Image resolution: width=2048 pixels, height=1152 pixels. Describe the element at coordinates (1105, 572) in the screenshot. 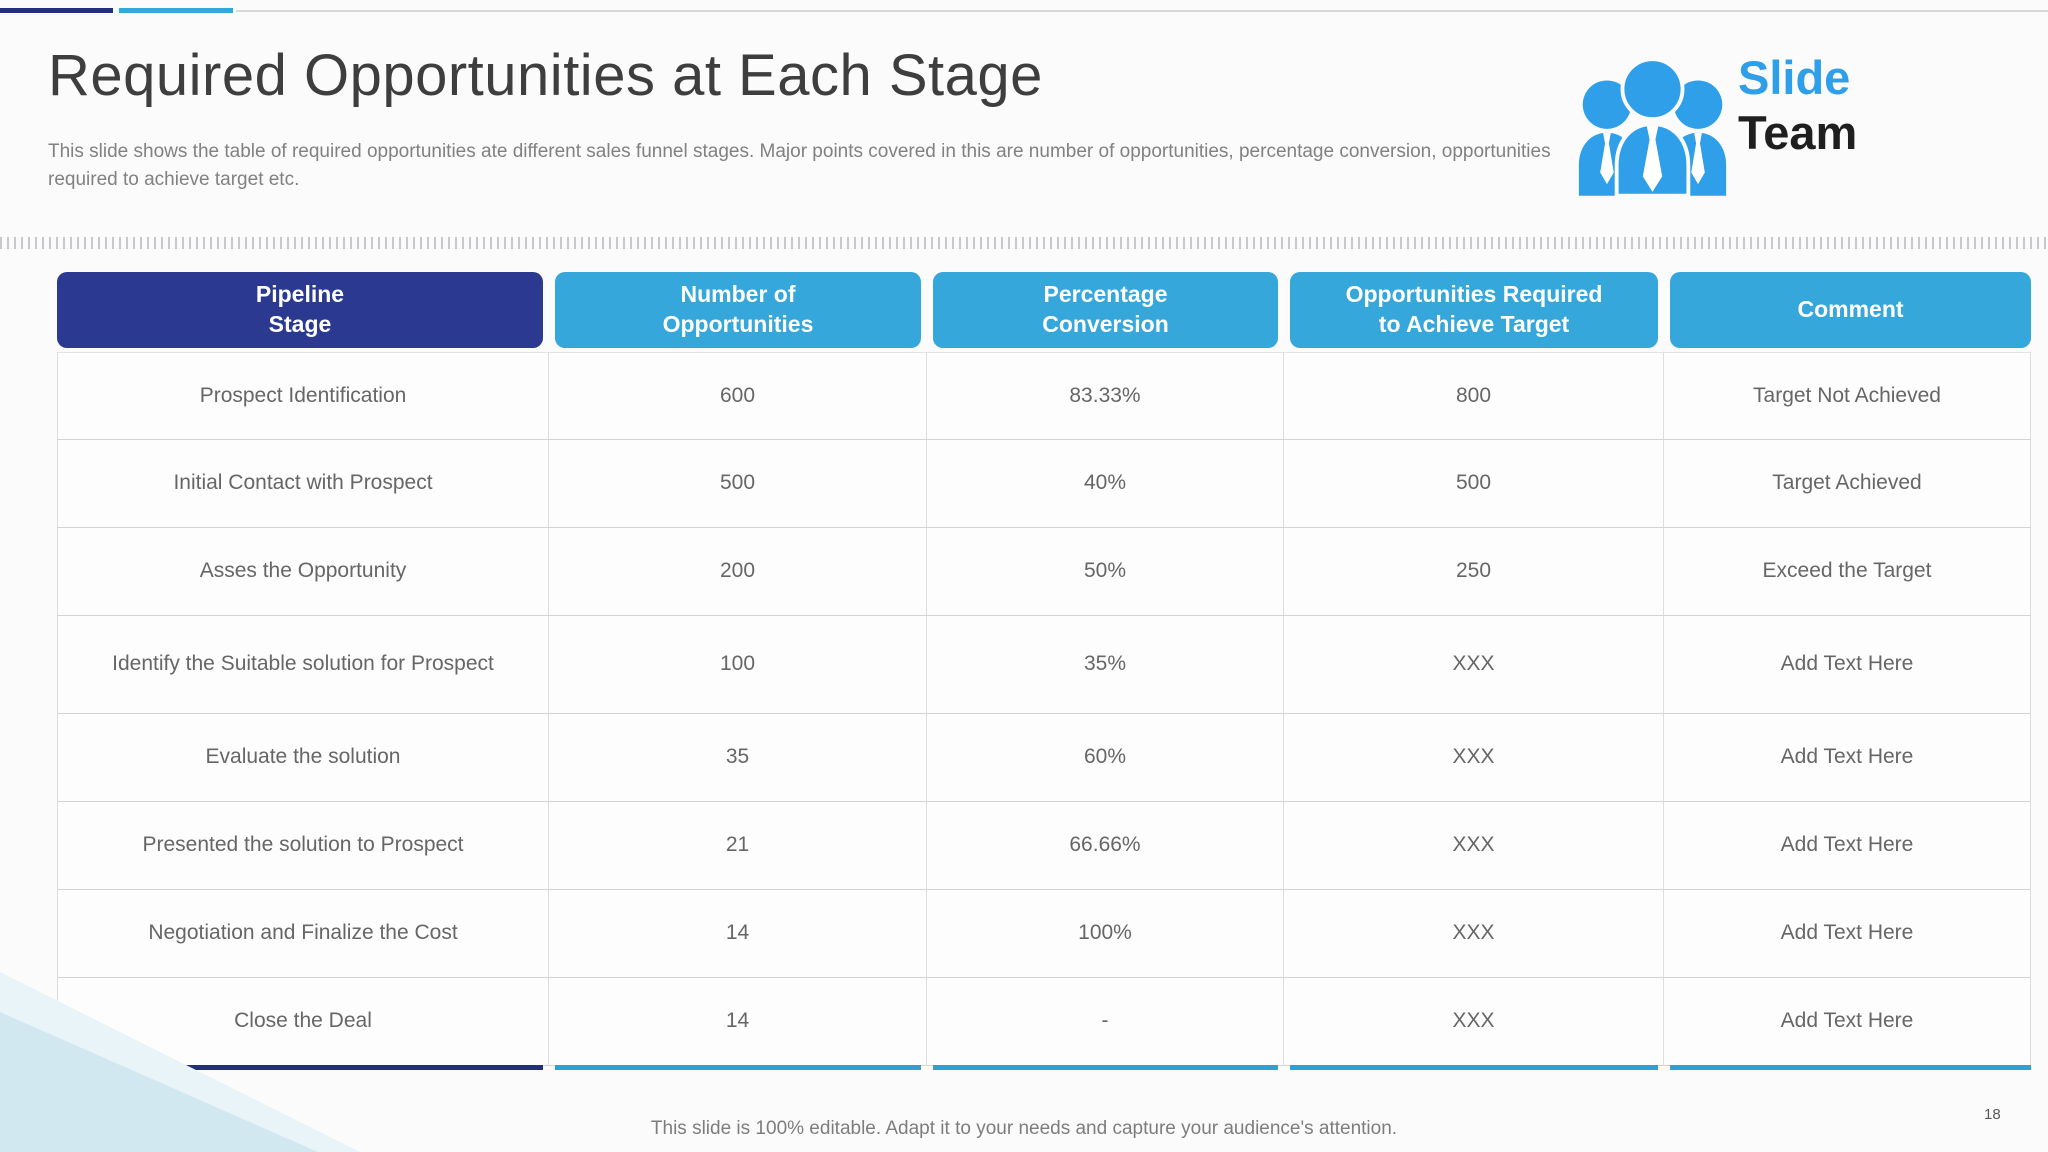

I see `cell-conversion: 50%` at that location.